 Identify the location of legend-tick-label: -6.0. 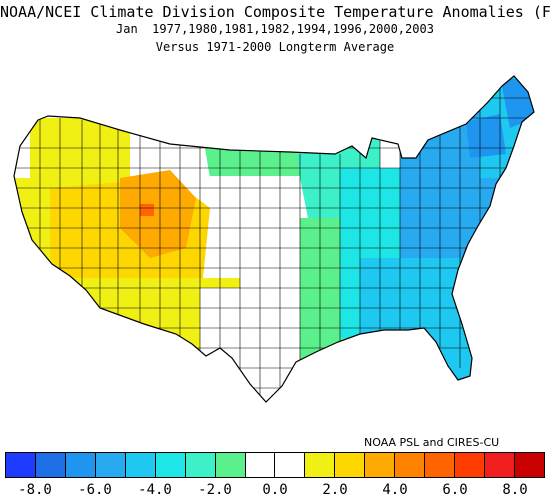
(95, 490).